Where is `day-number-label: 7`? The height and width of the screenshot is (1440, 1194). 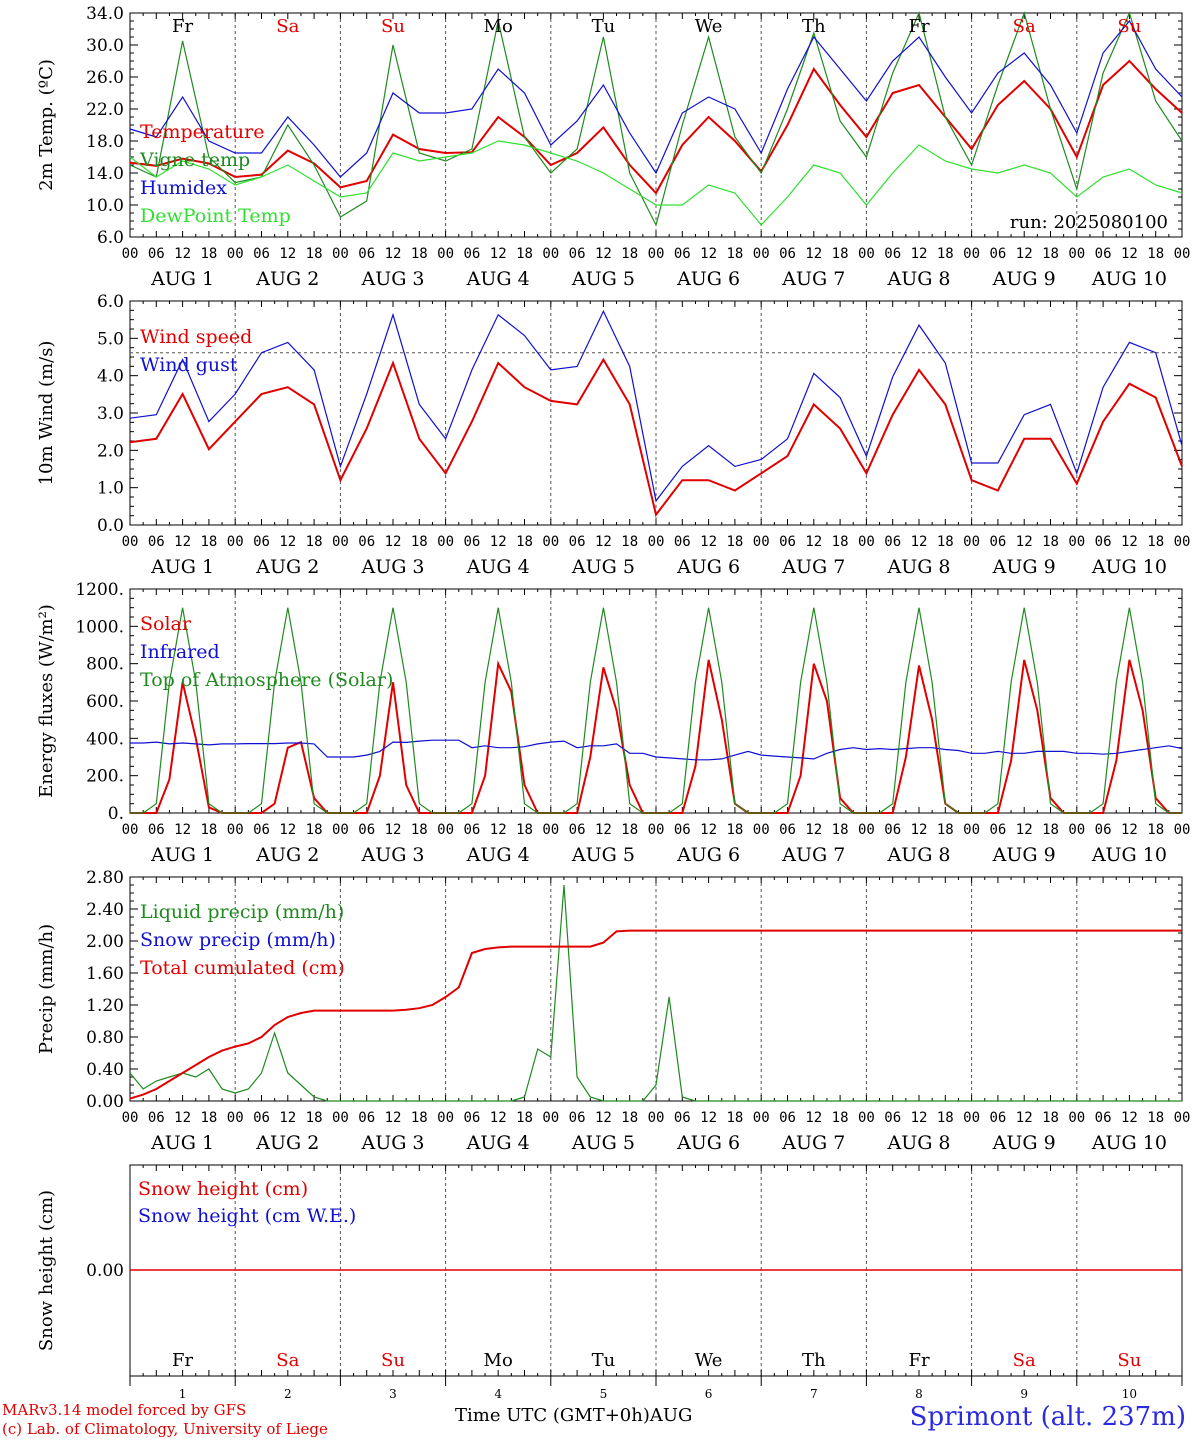
day-number-label: 7 is located at coordinates (814, 1393).